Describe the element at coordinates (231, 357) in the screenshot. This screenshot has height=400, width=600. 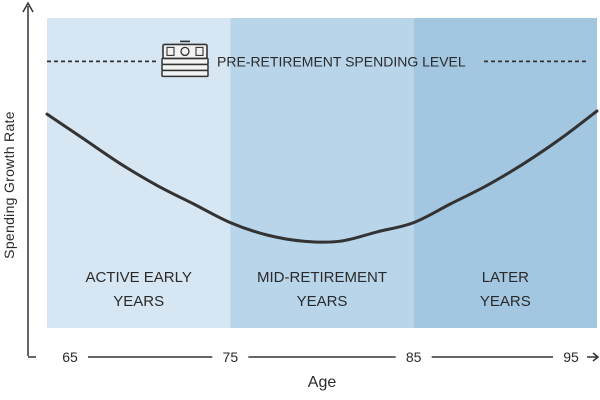
I see `x-tick-label-75: 75` at that location.